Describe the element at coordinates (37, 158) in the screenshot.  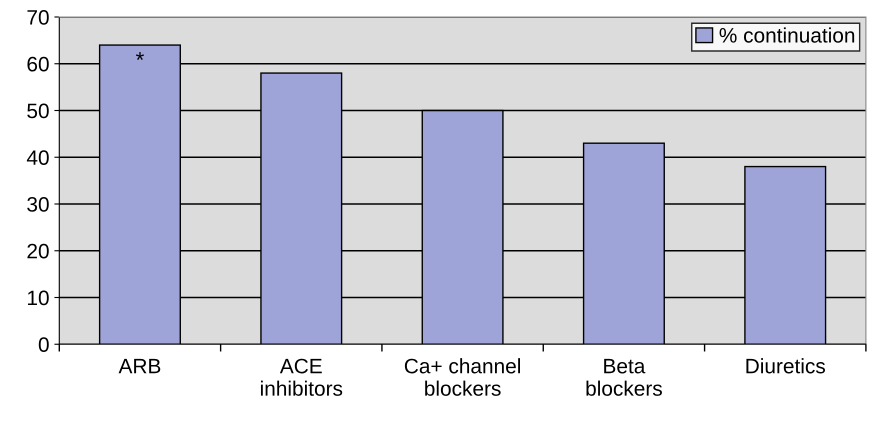
I see `y-tick-label: 40` at that location.